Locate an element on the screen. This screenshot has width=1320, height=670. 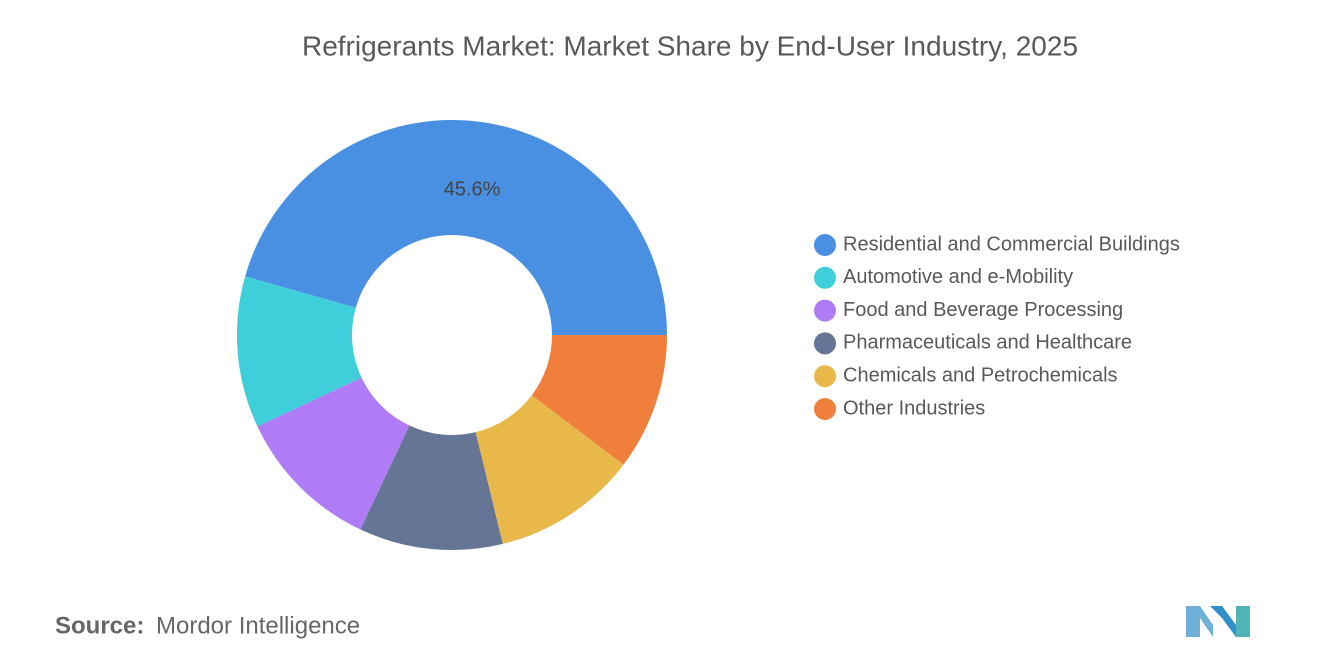
legend-label: Pharmaceuticals and Healthcare is located at coordinates (987, 343).